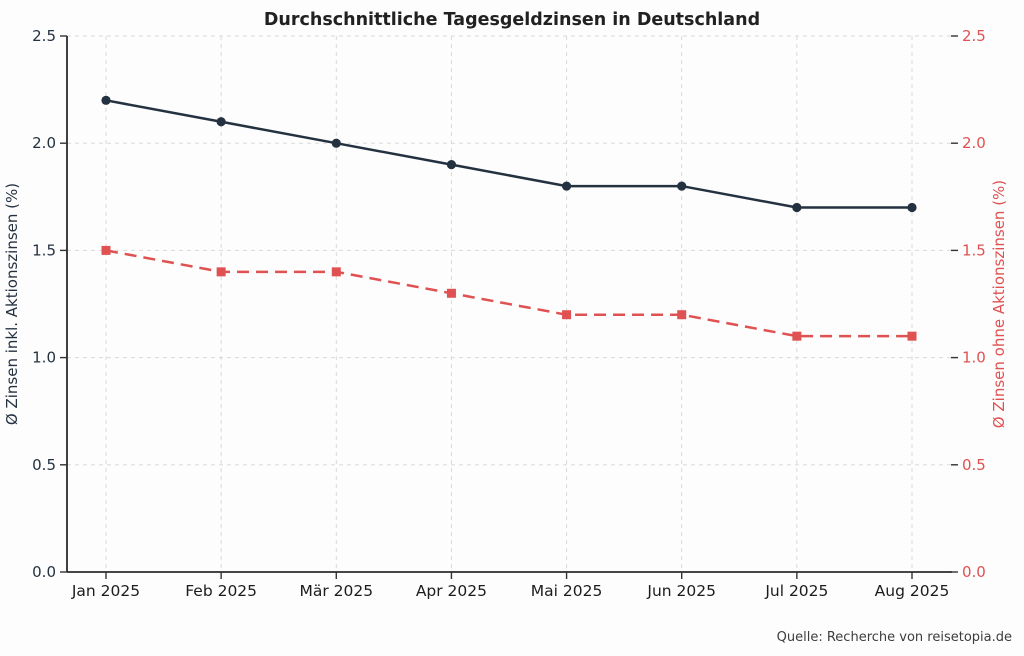 The image size is (1024, 656). I want to click on y-tick-label-left: 0.5, so click(44, 465).